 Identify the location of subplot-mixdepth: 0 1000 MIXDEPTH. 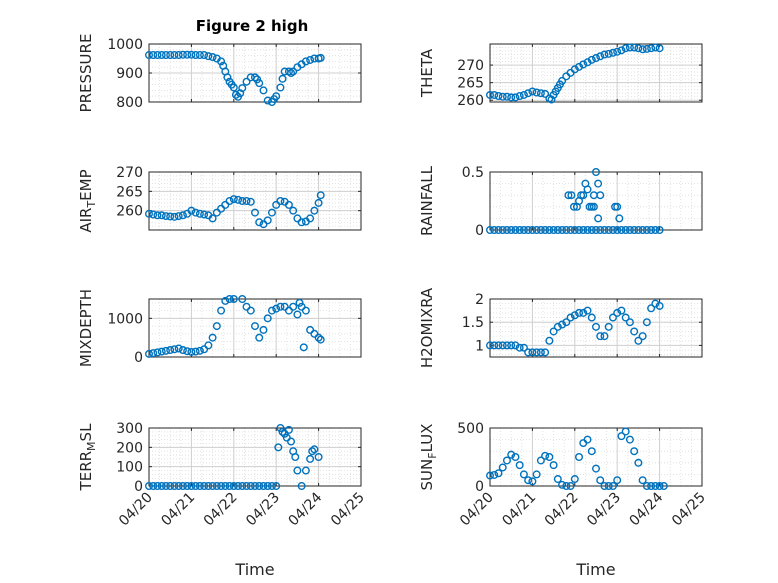
(219, 328).